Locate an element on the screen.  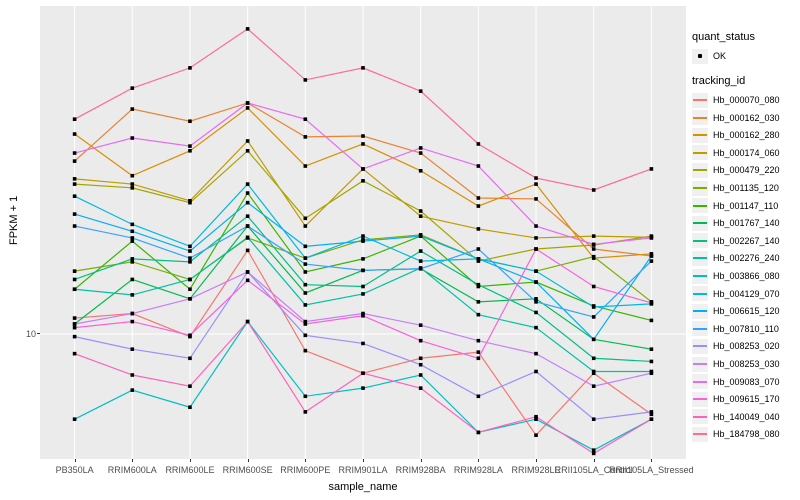
legend-line-key-icon is located at coordinates (700, 346).